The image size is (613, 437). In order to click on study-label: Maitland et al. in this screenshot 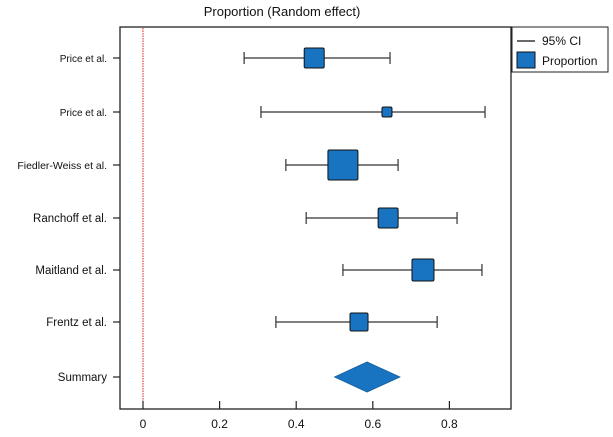, I will do `click(71, 271)`.